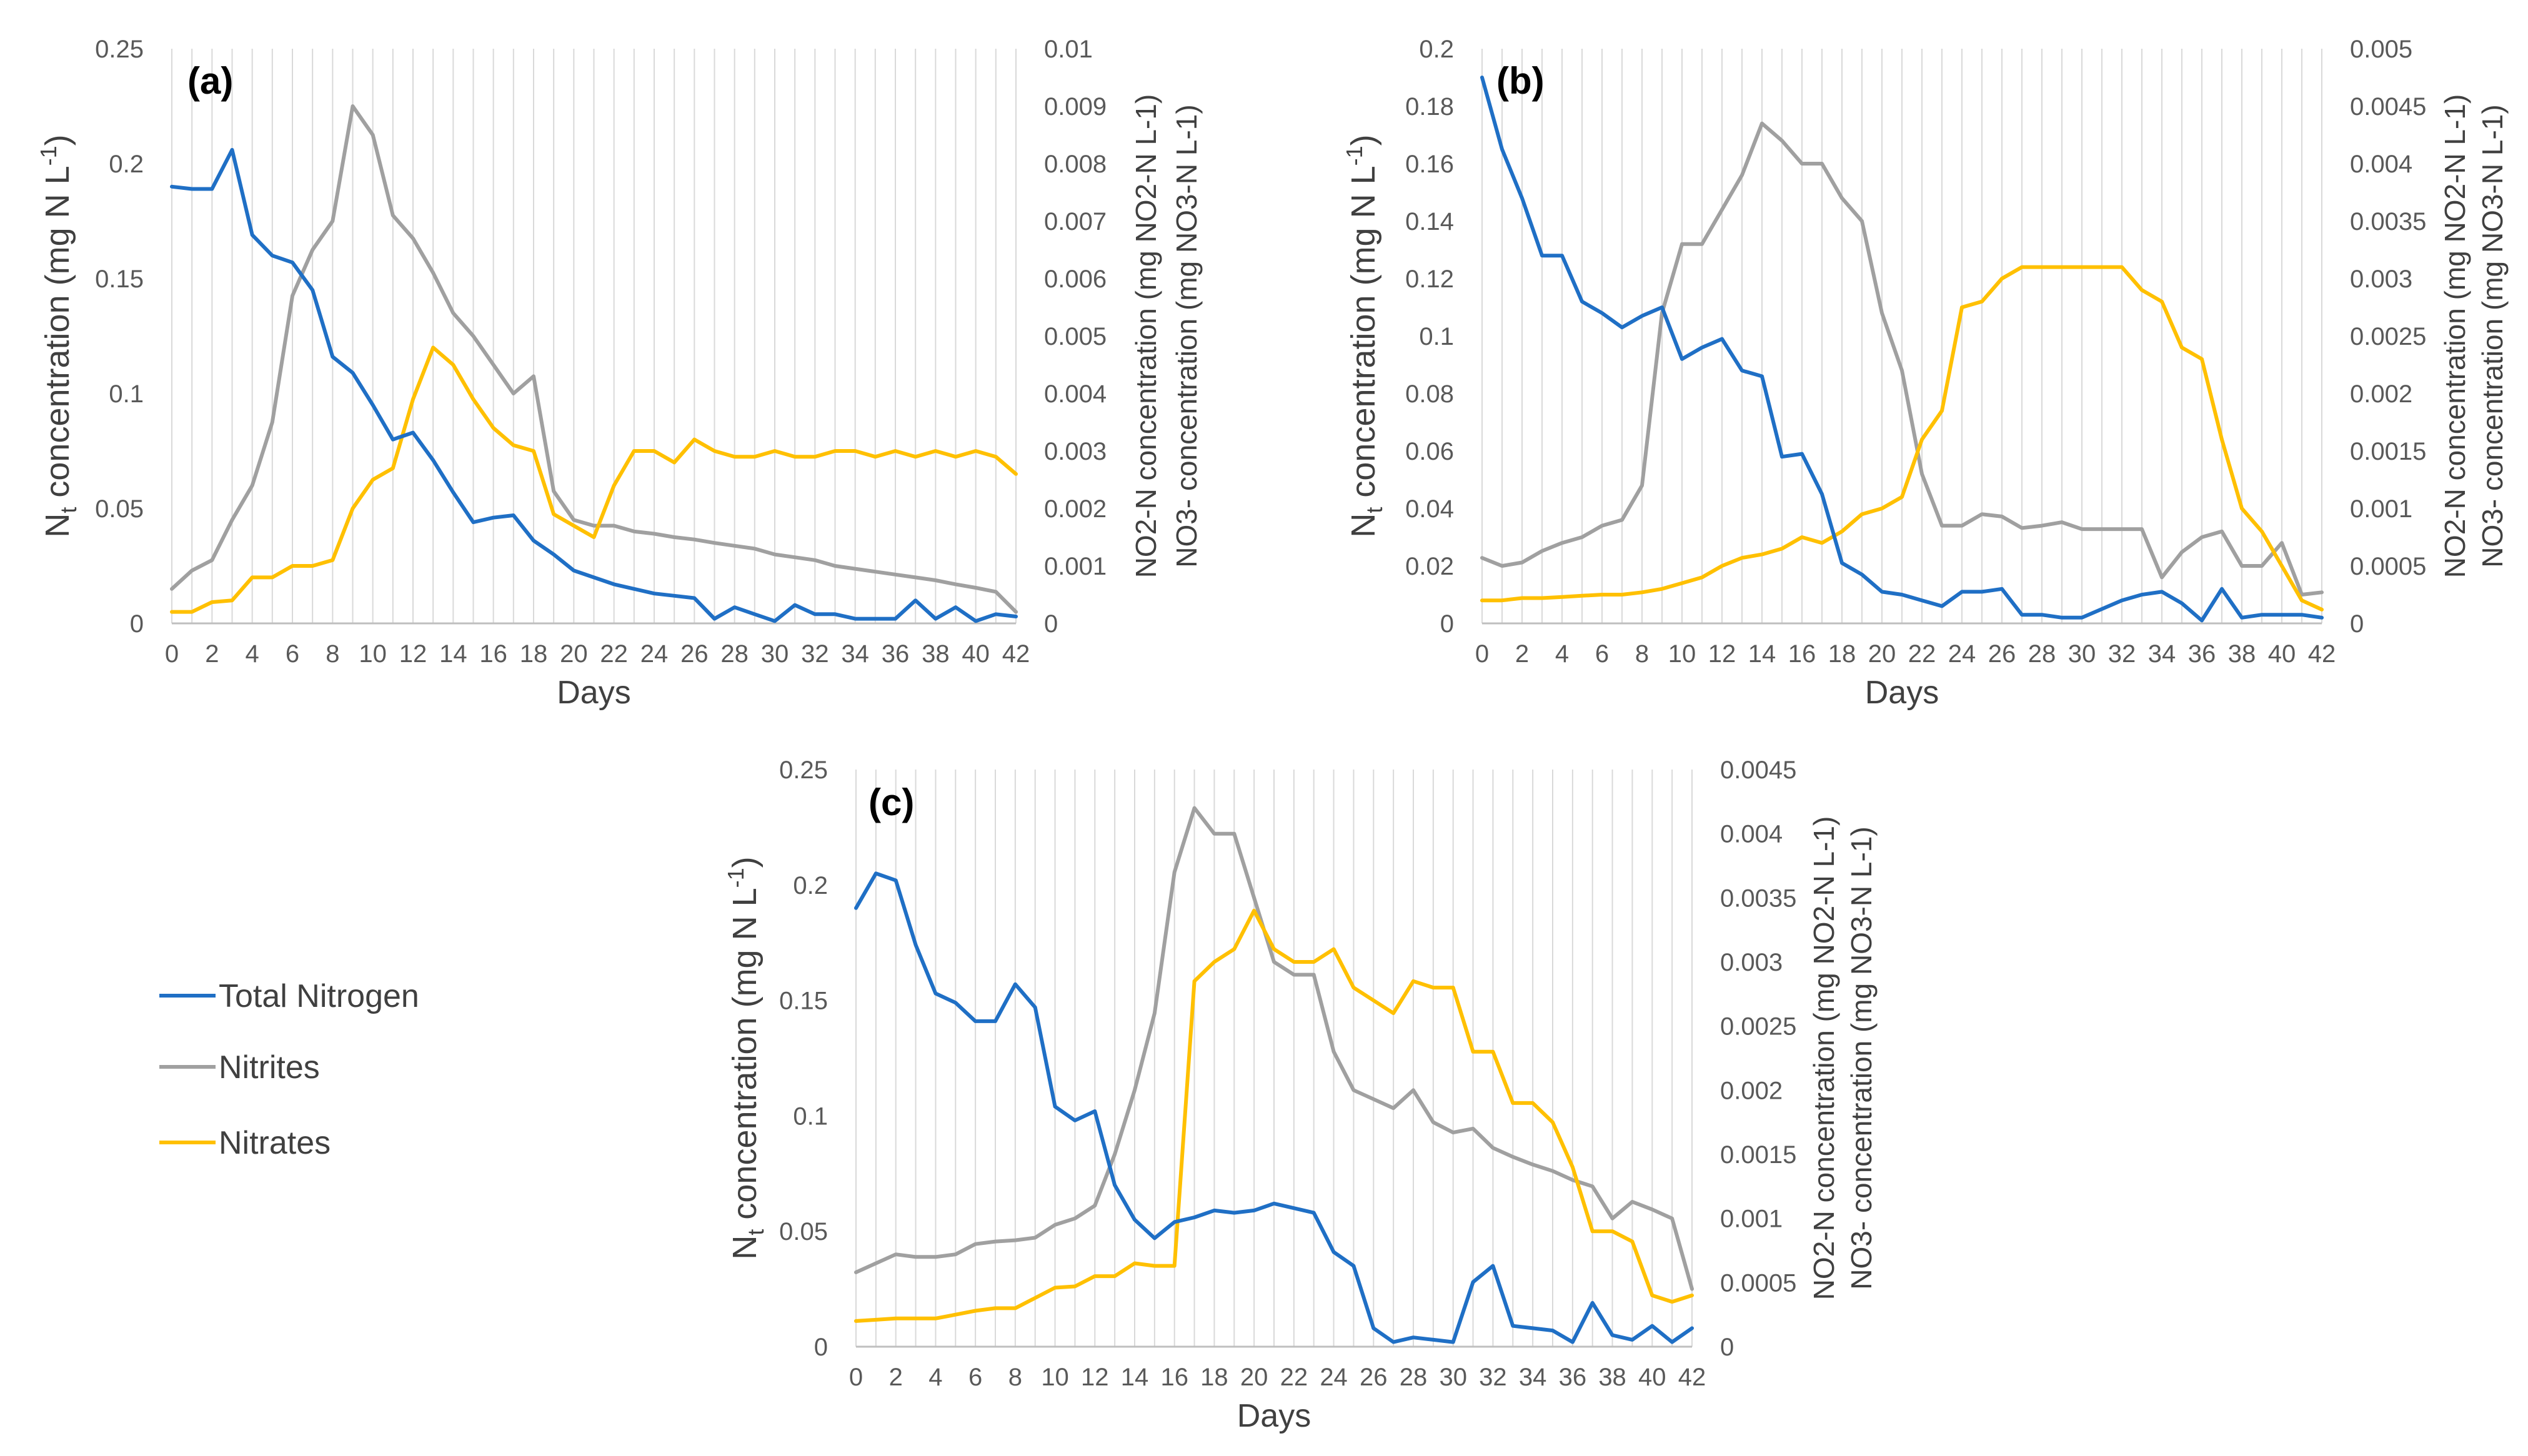 This screenshot has width=2528, height=1456. Describe the element at coordinates (654, 654) in the screenshot. I see `x-tick-label: 24` at that location.